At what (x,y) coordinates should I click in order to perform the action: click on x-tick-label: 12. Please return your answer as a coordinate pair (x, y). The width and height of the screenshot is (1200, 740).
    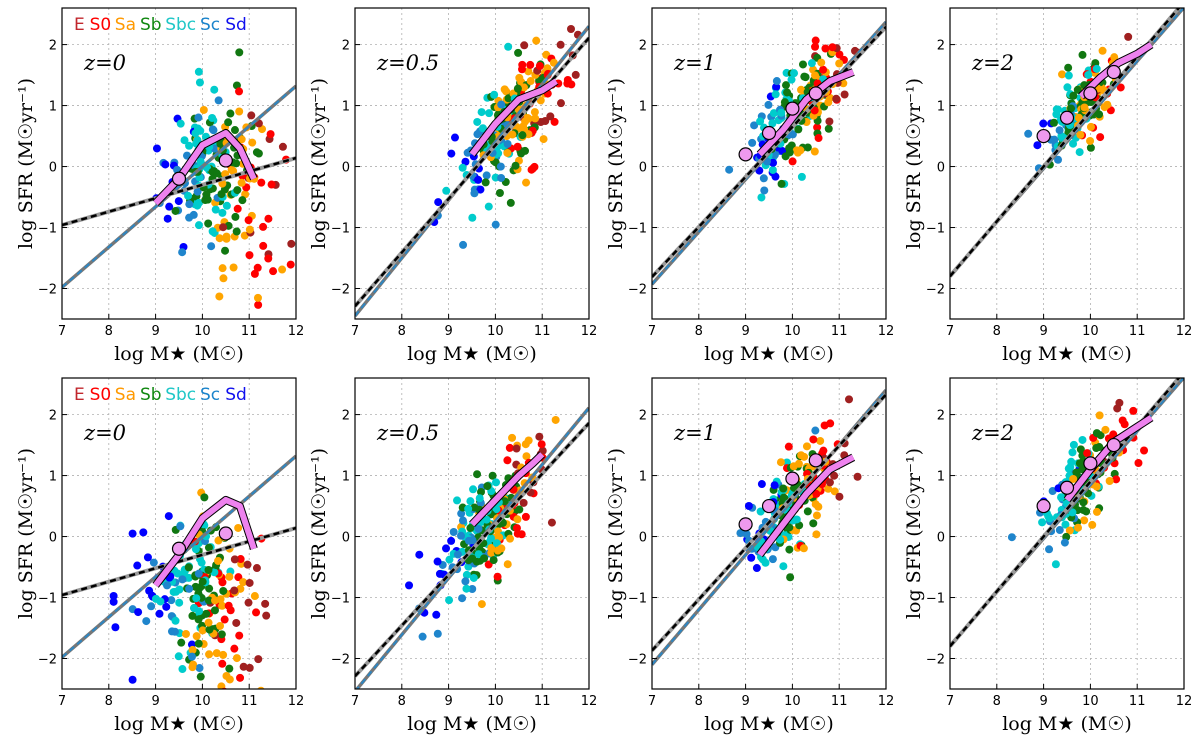
    Looking at the image, I should click on (1184, 701).